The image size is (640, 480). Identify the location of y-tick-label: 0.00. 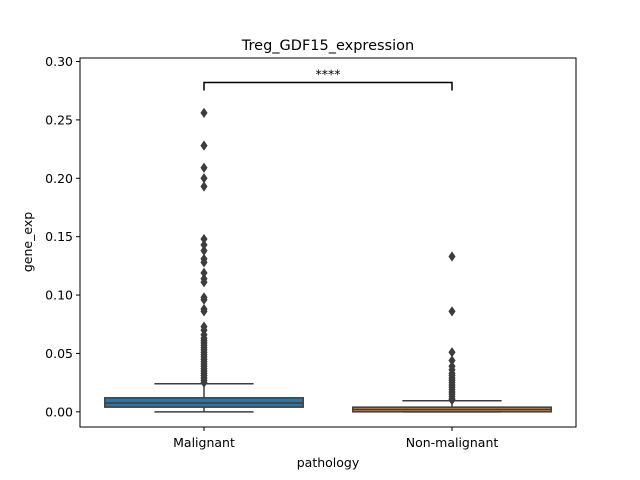
(59, 411).